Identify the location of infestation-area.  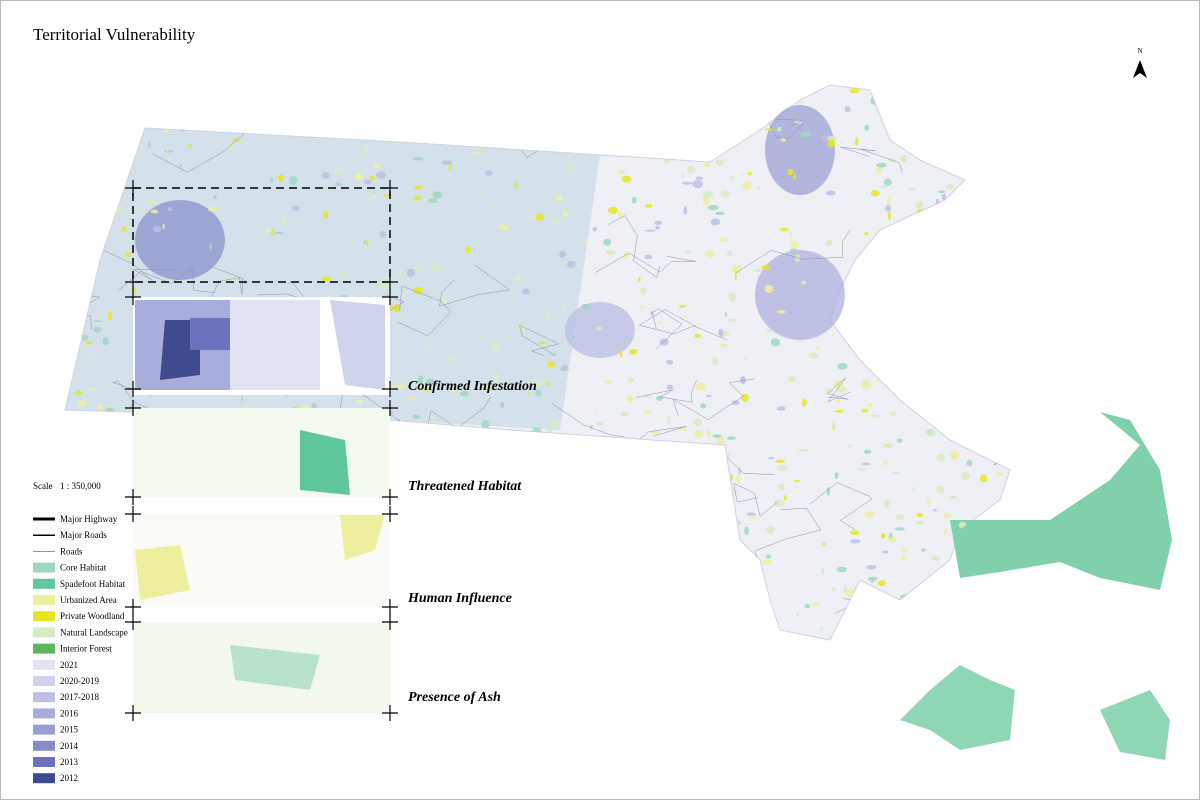
(800, 150).